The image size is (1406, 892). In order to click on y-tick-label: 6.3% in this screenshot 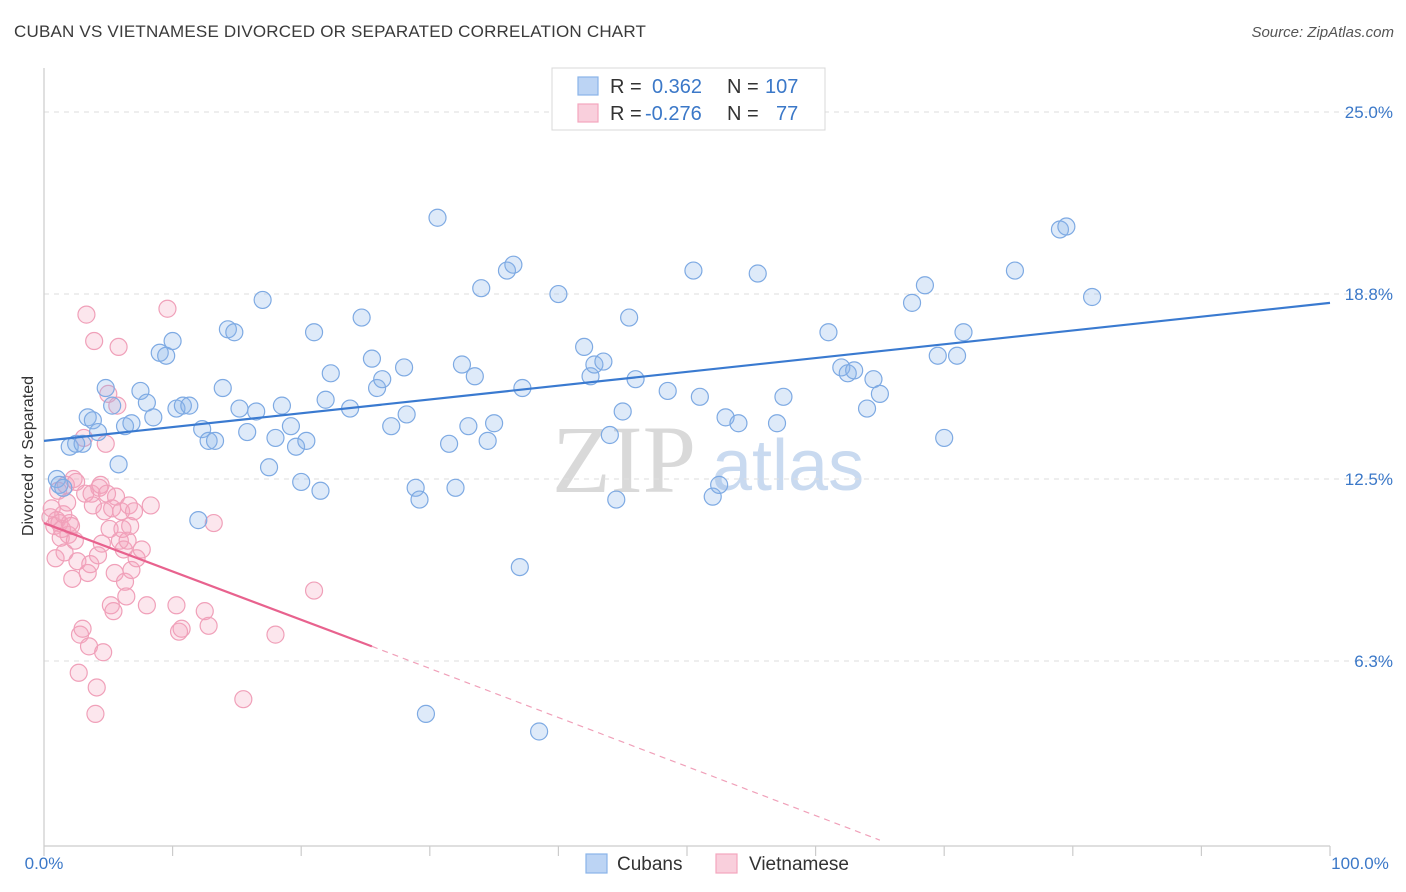, I will do `click(1373, 661)`.